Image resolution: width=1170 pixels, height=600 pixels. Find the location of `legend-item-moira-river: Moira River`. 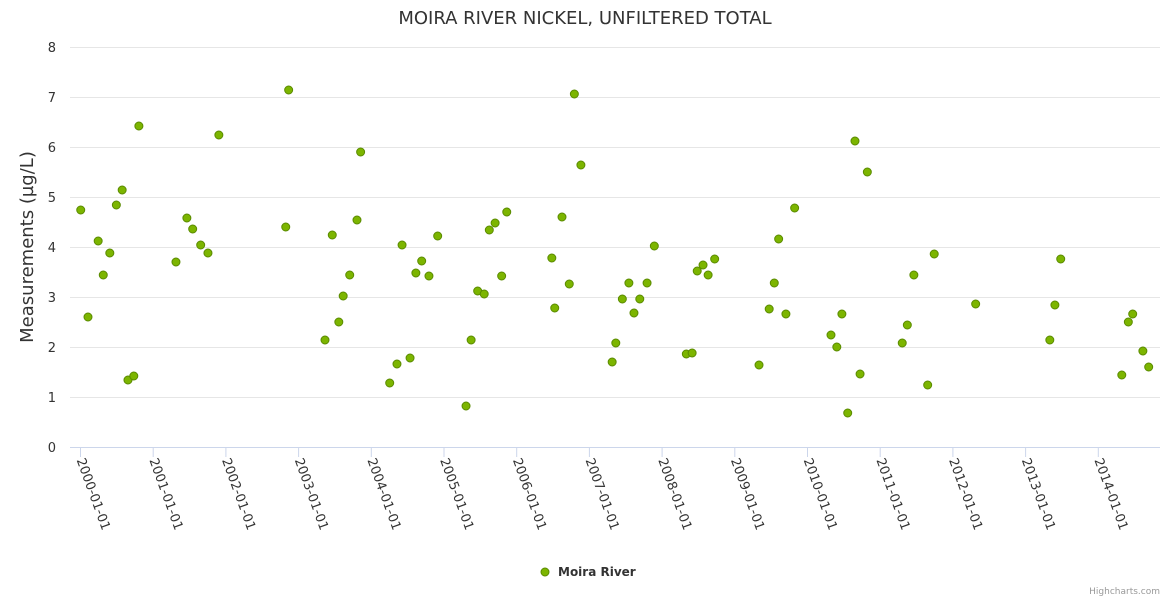

legend-item-moira-river: Moira River is located at coordinates (588, 572).